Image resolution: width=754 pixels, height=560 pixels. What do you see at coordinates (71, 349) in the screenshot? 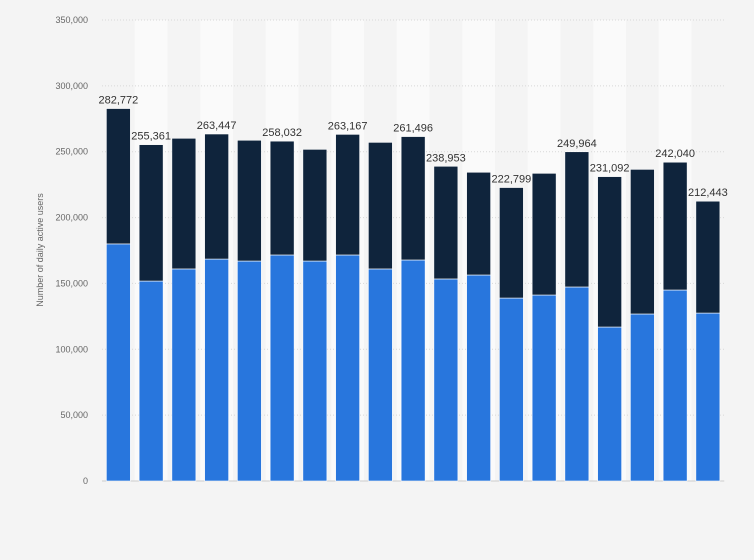
I see `y-tick-label: 100,000` at bounding box center [71, 349].